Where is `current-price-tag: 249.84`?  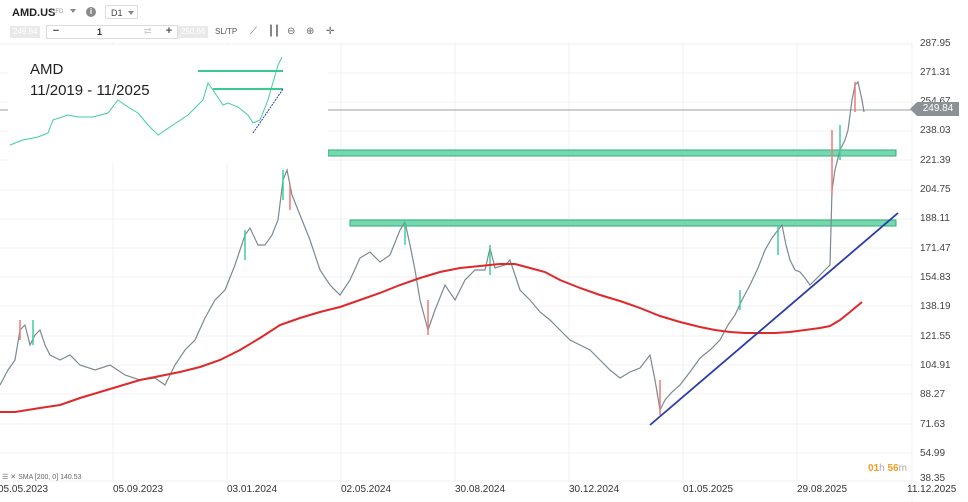
current-price-tag: 249.84 is located at coordinates (934, 109).